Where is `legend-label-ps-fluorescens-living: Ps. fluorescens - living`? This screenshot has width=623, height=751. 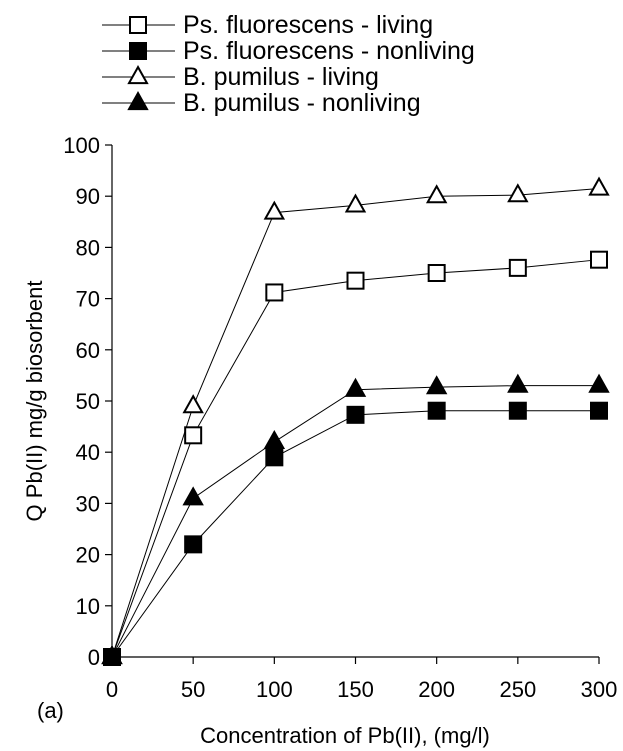 legend-label-ps-fluorescens-living: Ps. fluorescens - living is located at coordinates (308, 25).